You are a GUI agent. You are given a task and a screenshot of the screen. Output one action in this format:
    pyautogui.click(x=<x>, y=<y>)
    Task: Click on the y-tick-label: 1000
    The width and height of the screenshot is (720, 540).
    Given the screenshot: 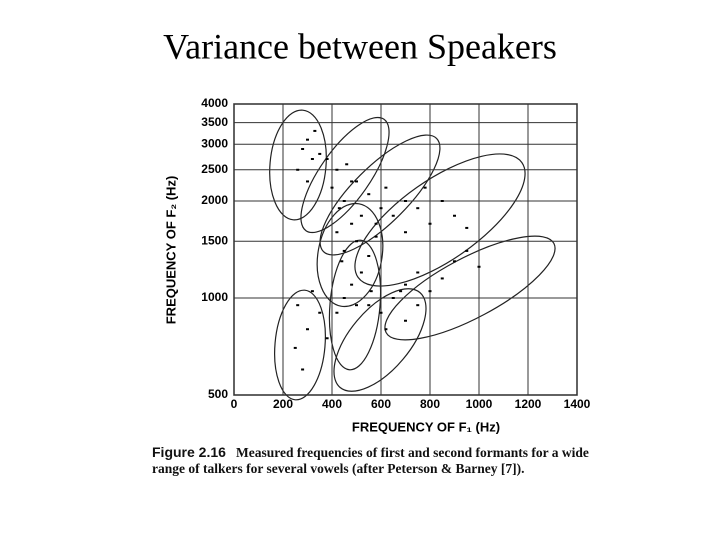 What is the action you would take?
    pyautogui.click(x=214, y=297)
    